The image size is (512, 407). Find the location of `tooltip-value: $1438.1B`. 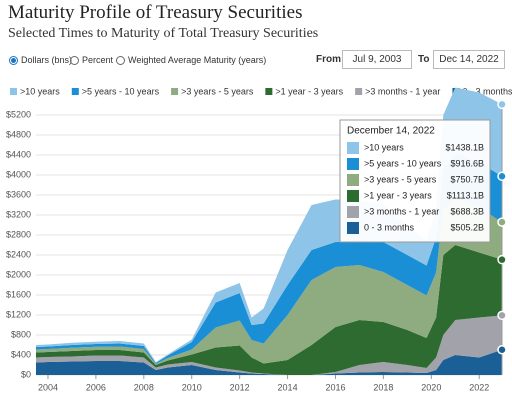

tooltip-value: $1438.1B is located at coordinates (464, 147).